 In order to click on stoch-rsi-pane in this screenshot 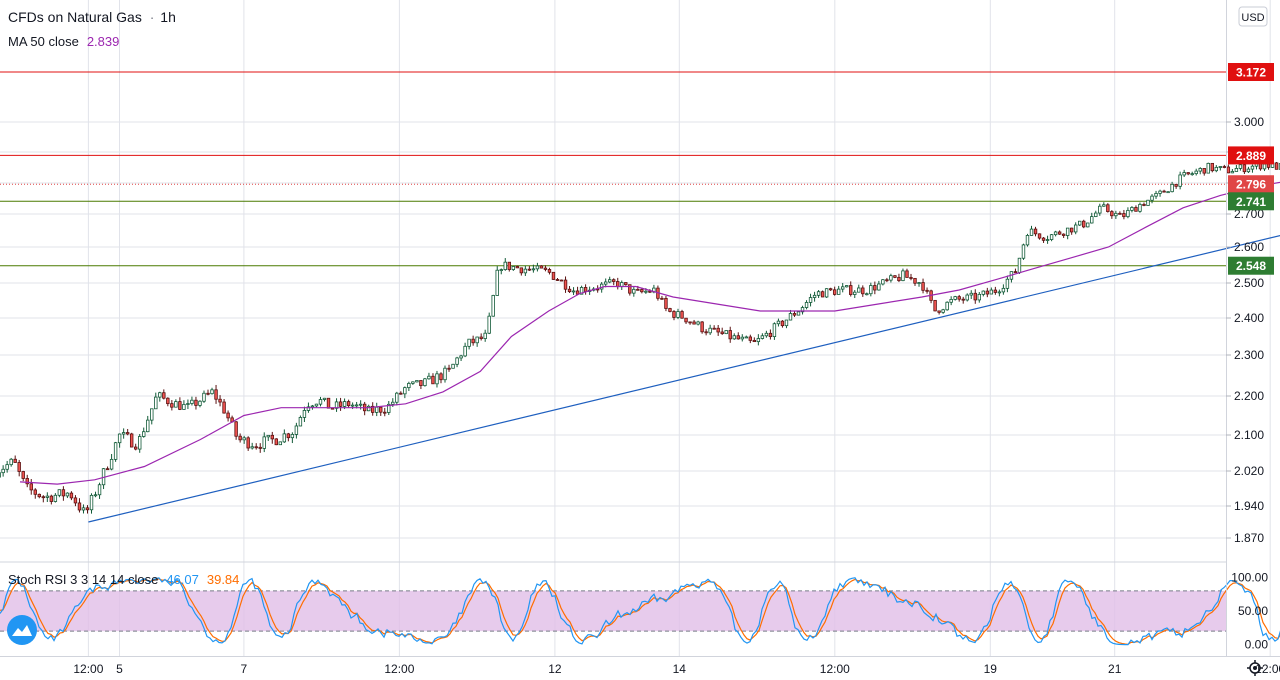, I will do `click(640, 611)`.